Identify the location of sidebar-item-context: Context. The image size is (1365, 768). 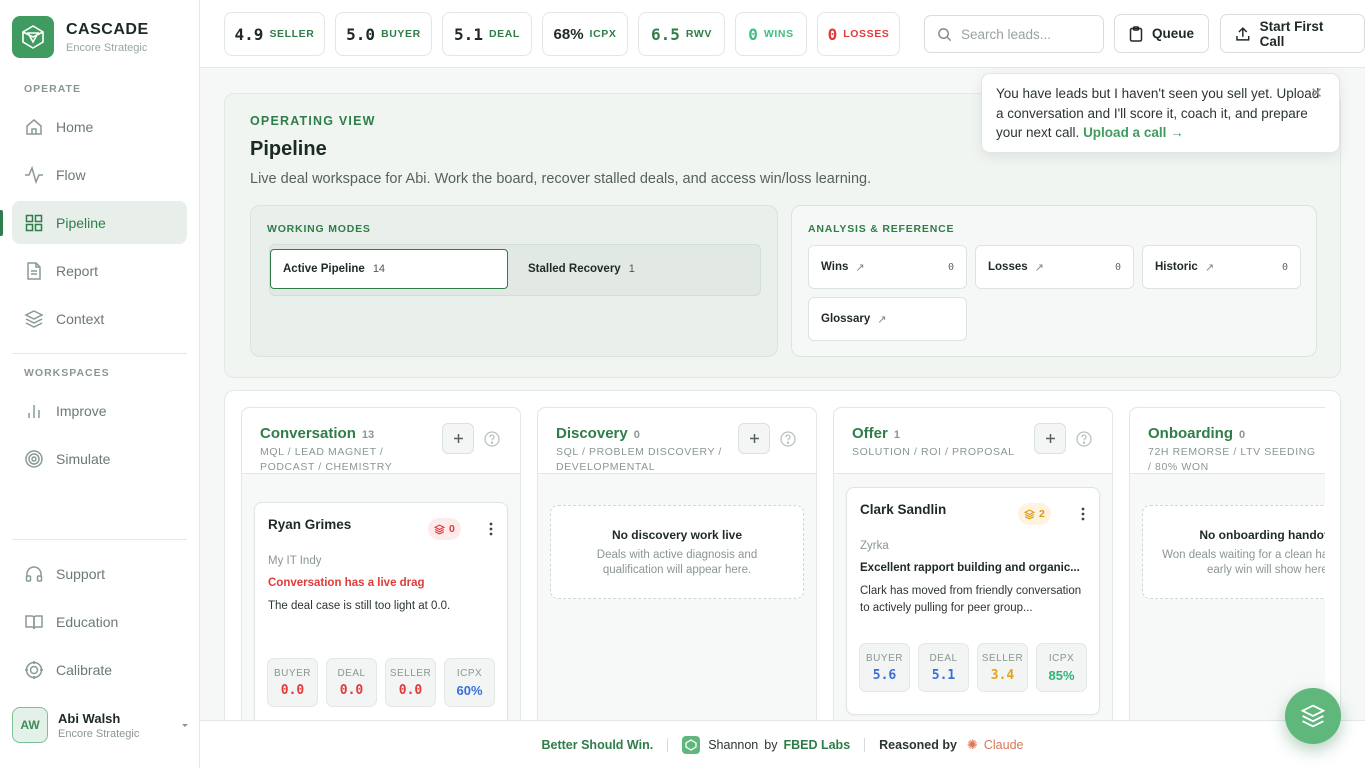
(99, 318).